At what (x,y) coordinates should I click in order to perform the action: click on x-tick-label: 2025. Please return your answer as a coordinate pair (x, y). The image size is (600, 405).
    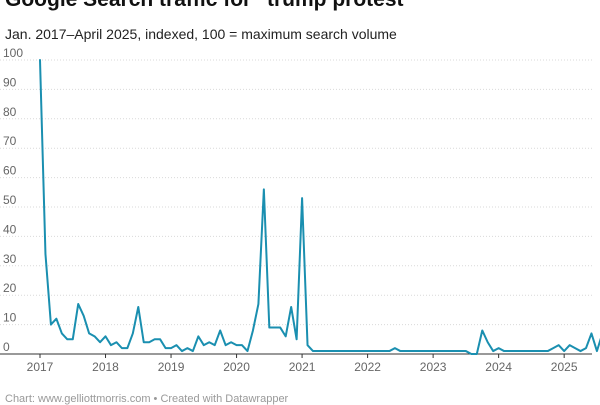
    Looking at the image, I should click on (564, 367).